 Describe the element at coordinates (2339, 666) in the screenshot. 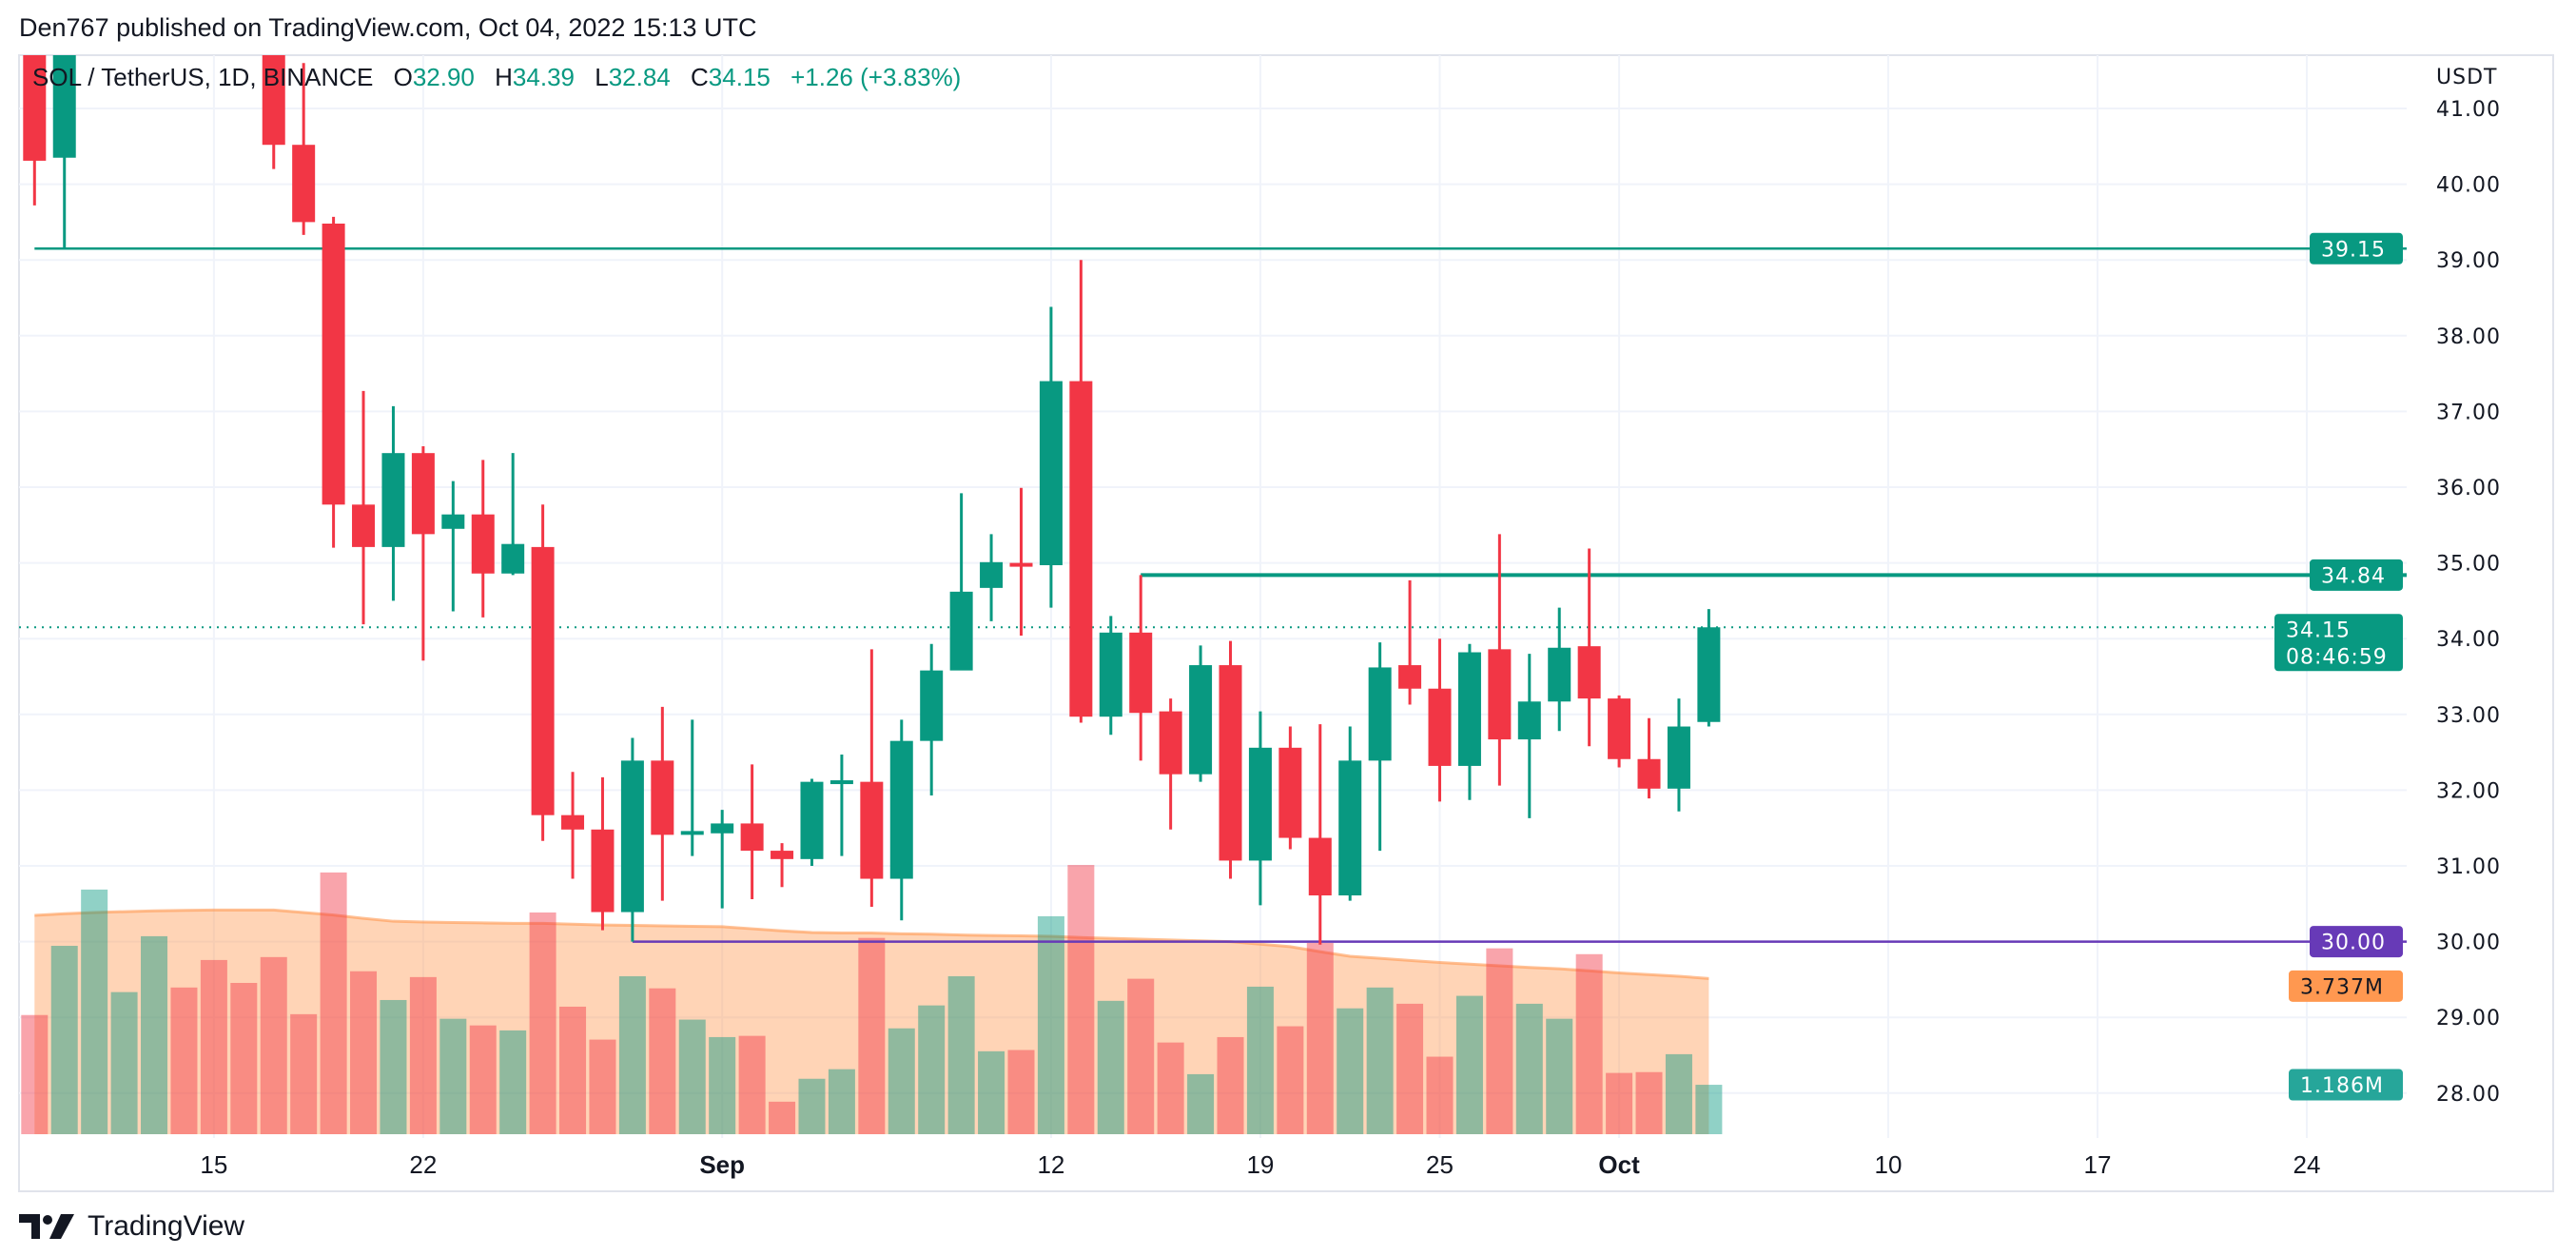

I see `price-tags: 39.15 34.84 30.00 34.15 08:46:59 3.737M 1.186M` at that location.